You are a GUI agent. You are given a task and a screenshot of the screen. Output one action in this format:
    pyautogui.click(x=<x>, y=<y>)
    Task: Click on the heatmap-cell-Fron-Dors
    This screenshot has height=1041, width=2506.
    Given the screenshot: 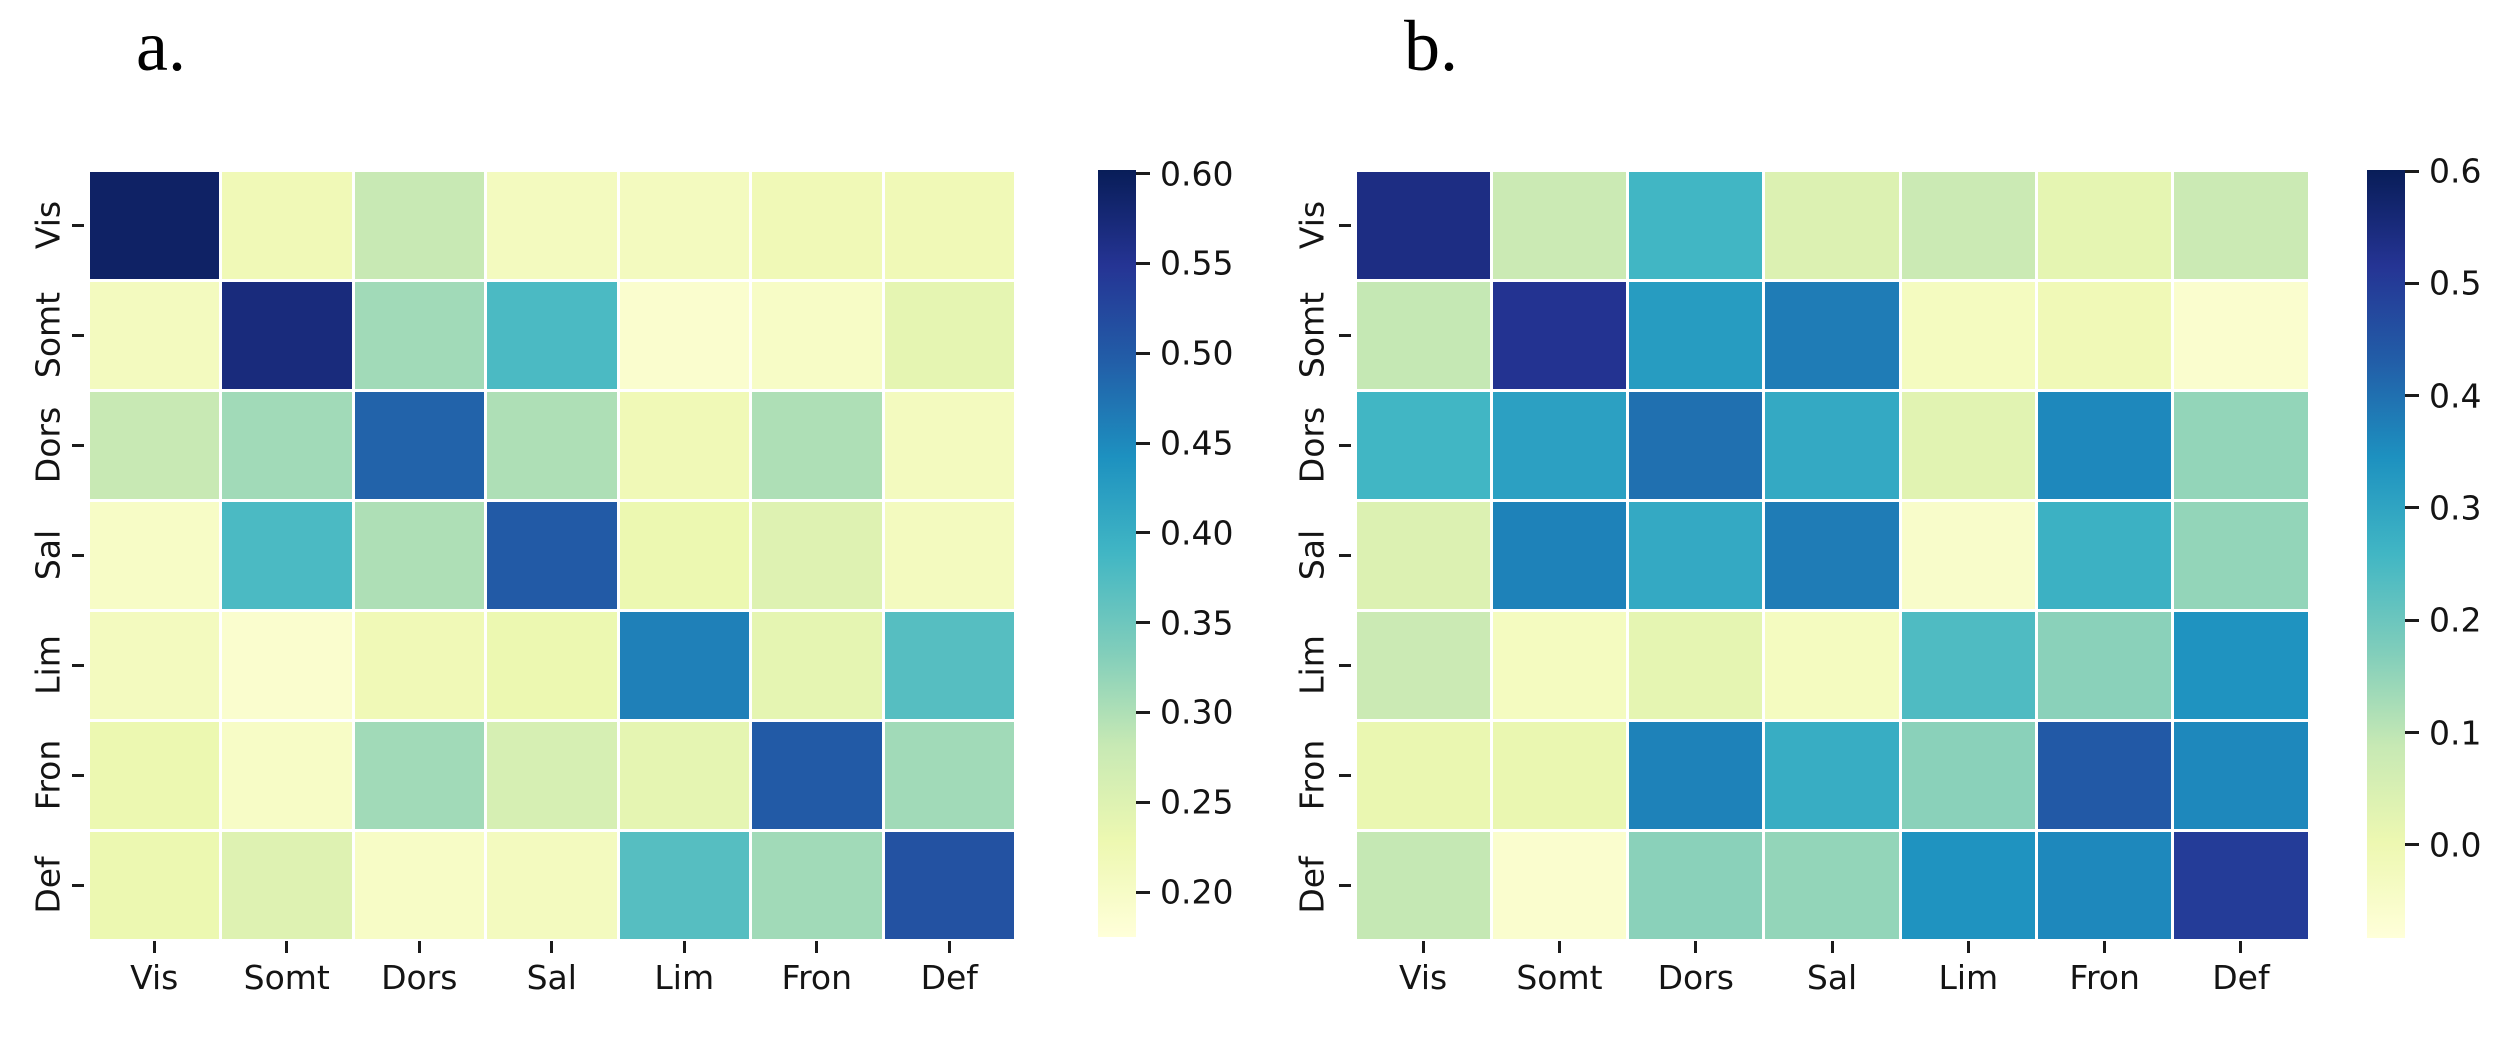 What is the action you would take?
    pyautogui.click(x=1696, y=775)
    